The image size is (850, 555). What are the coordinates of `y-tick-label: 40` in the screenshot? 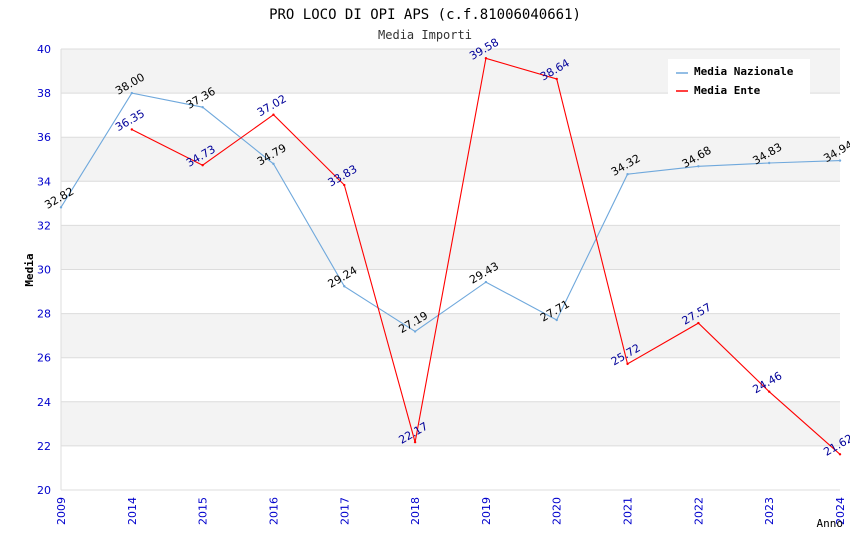 It's located at (44, 49).